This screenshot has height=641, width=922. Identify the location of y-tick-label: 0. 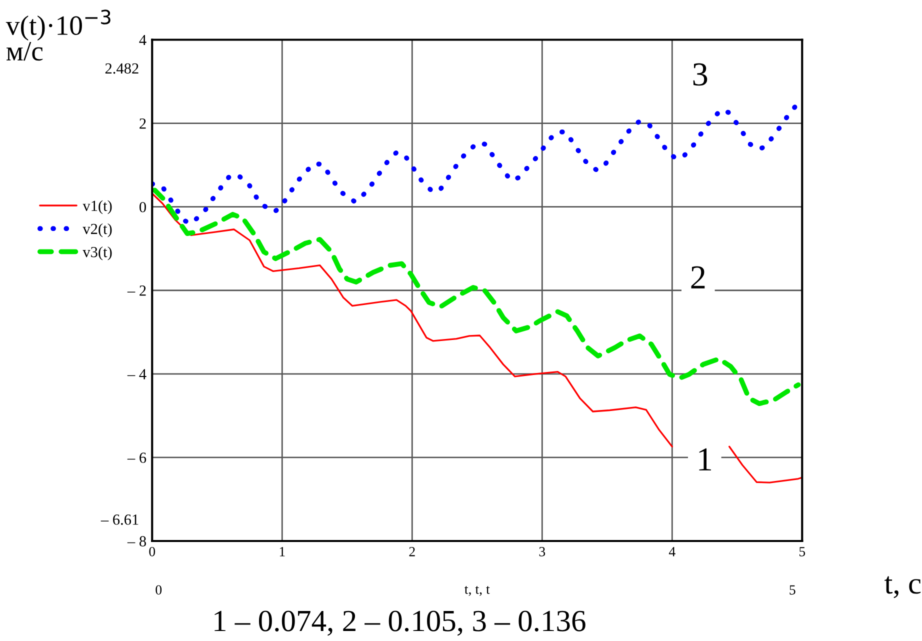
(143, 207).